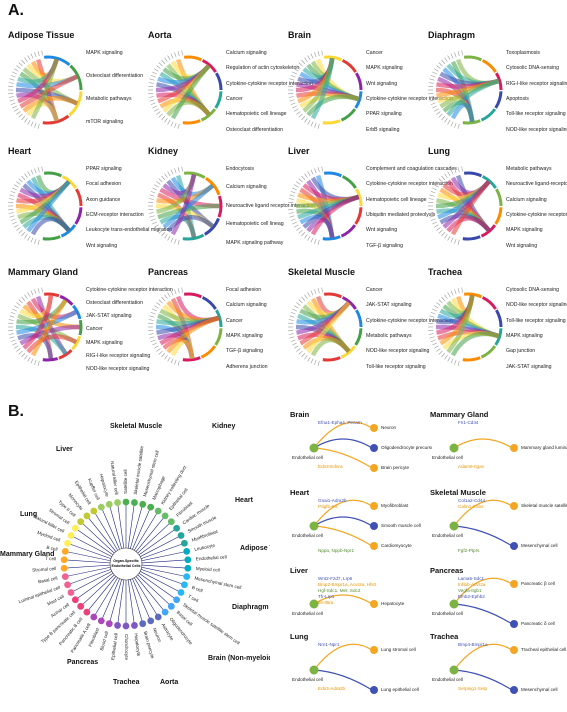  I want to click on chord-diagram, so click(188, 208).